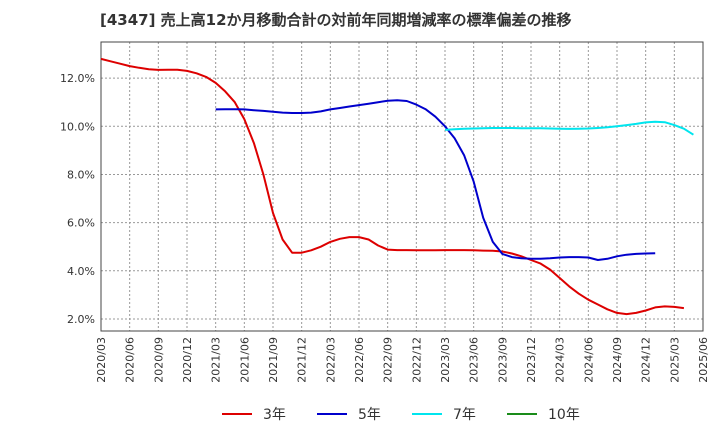  I want to click on x-tick-label: 2022/09, so click(388, 360).